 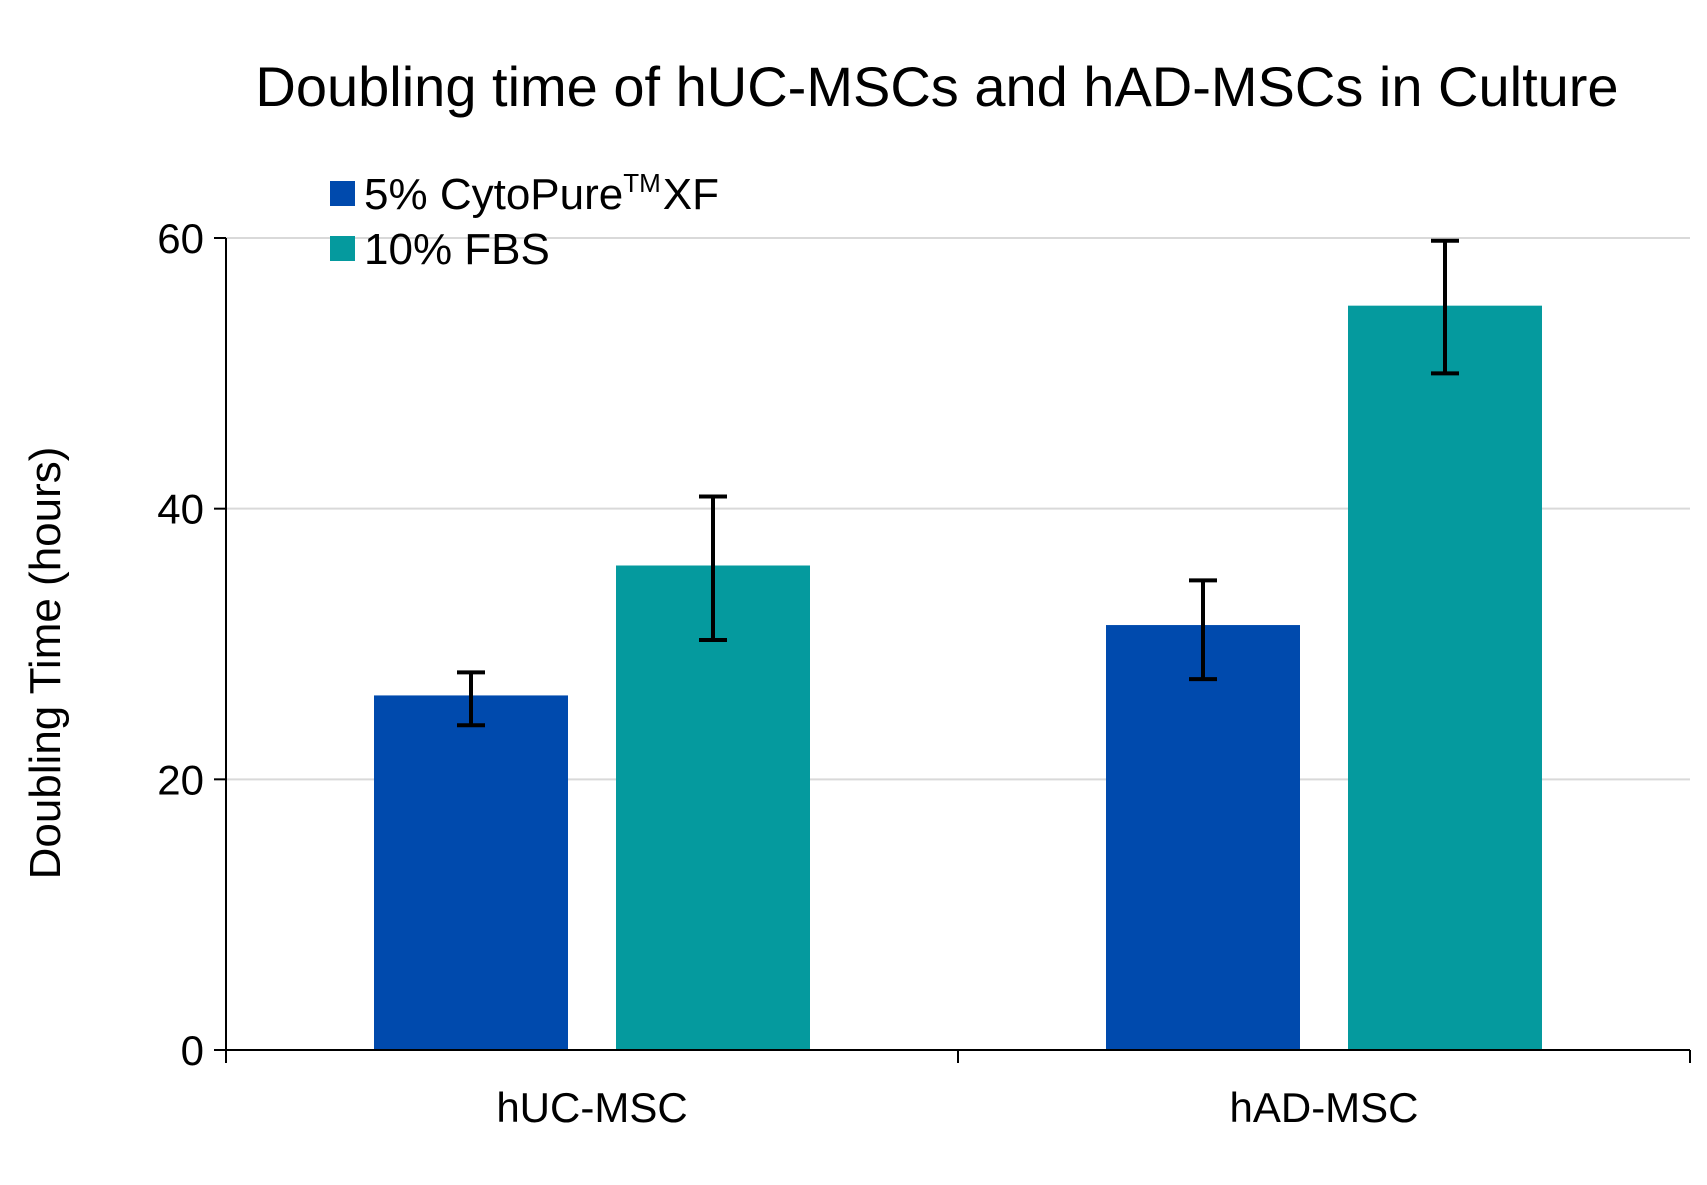 I want to click on legend-label-series-0-name: 5% CytoPure, so click(x=493, y=194).